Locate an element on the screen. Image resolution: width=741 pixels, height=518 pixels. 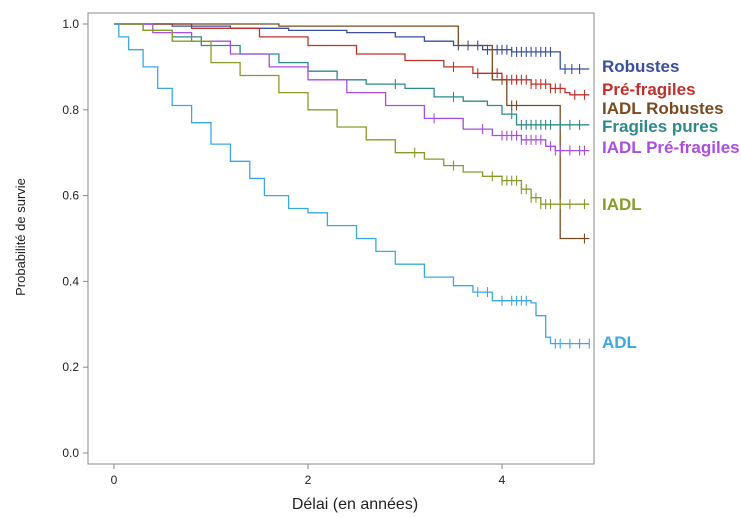
legend-label: IADL Pré-fragiles is located at coordinates (671, 147).